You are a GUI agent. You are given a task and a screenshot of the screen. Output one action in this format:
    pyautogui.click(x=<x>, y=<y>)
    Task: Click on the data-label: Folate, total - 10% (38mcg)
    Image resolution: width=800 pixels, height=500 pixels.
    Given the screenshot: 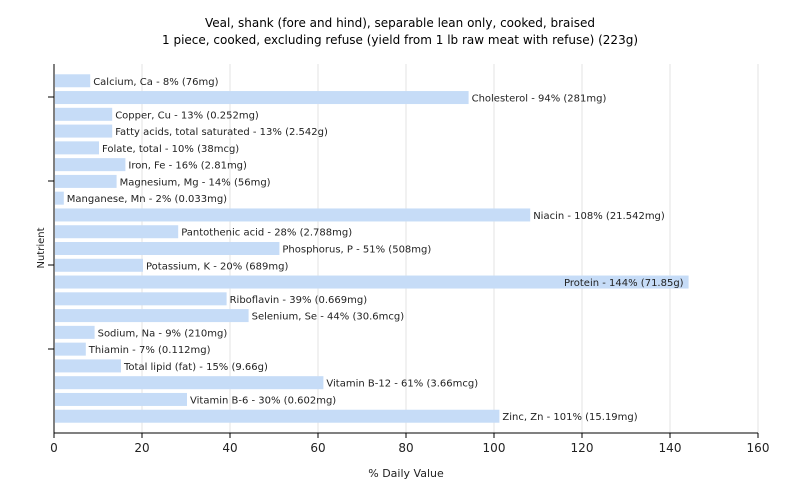 What is the action you would take?
    pyautogui.click(x=170, y=149)
    